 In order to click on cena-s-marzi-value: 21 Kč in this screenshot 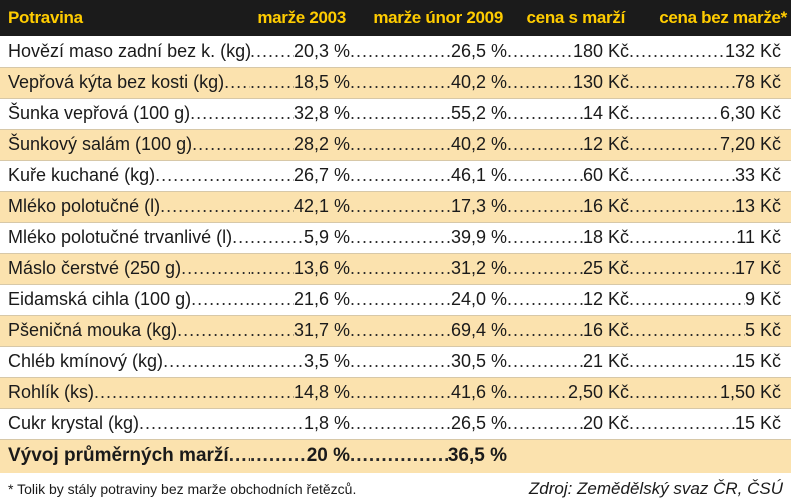, I will do `click(605, 361)`.